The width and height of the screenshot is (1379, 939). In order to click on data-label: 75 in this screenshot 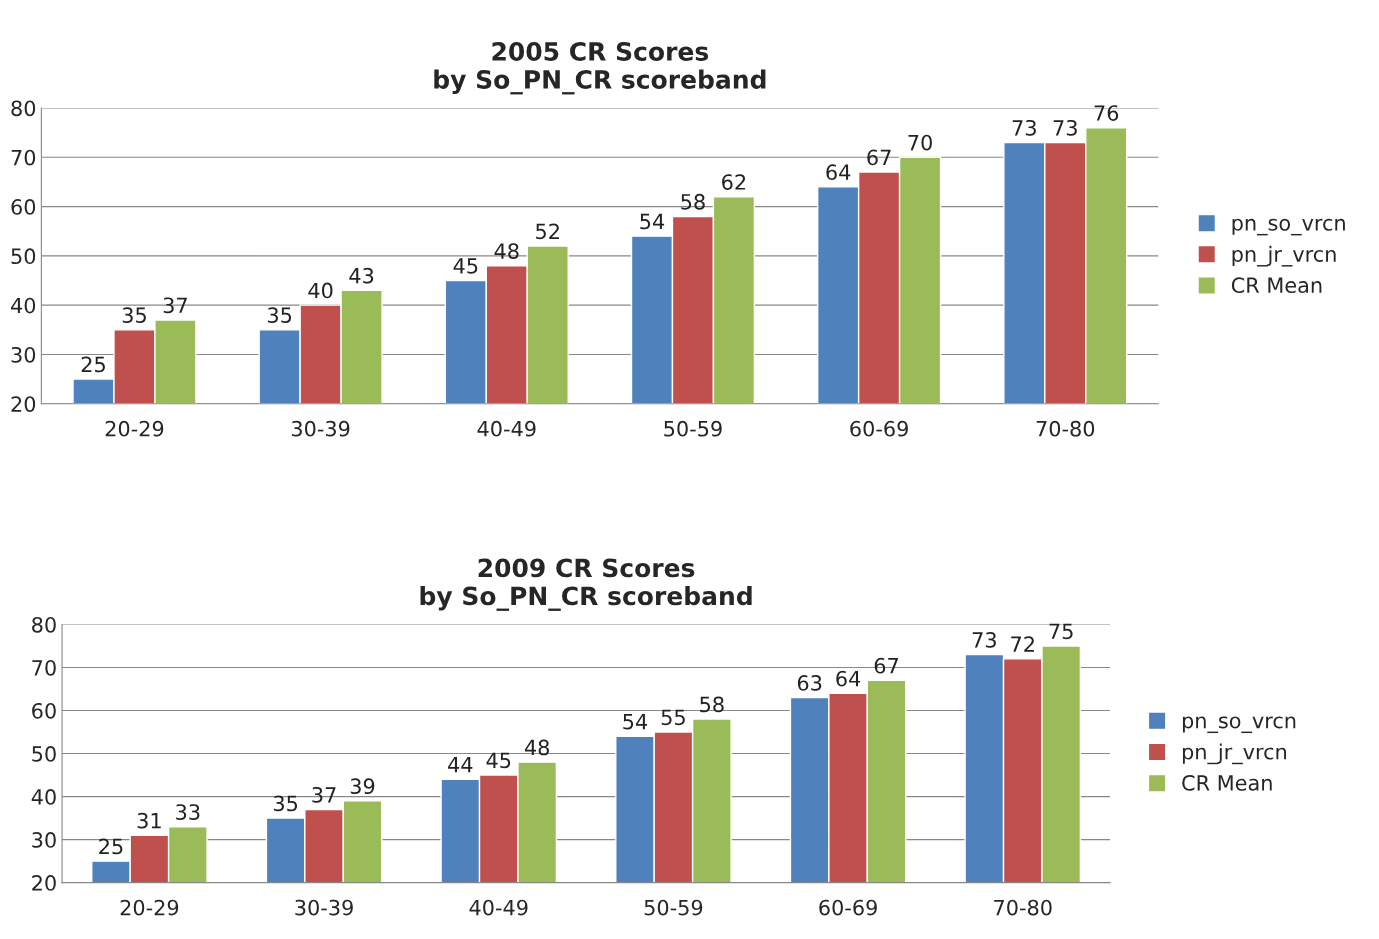, I will do `click(1061, 631)`.